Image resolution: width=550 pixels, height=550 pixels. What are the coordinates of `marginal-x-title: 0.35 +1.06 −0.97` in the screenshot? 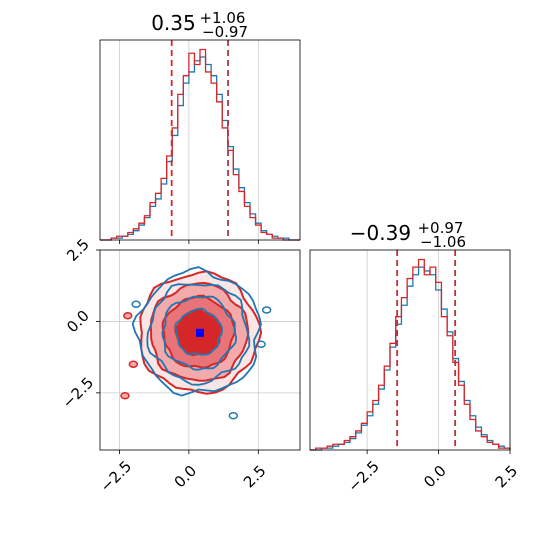 It's located at (200, 24).